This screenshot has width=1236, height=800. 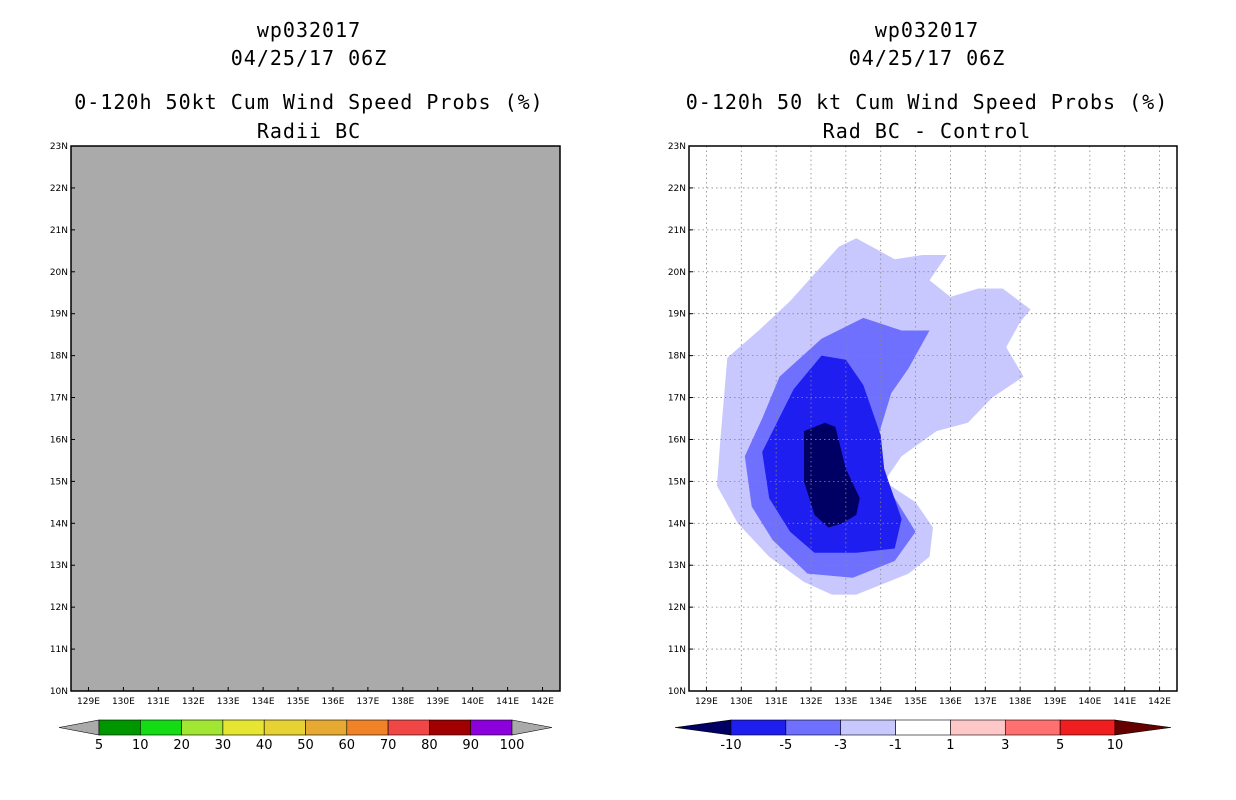 I want to click on colorbar-label: 30, so click(x=223, y=745).